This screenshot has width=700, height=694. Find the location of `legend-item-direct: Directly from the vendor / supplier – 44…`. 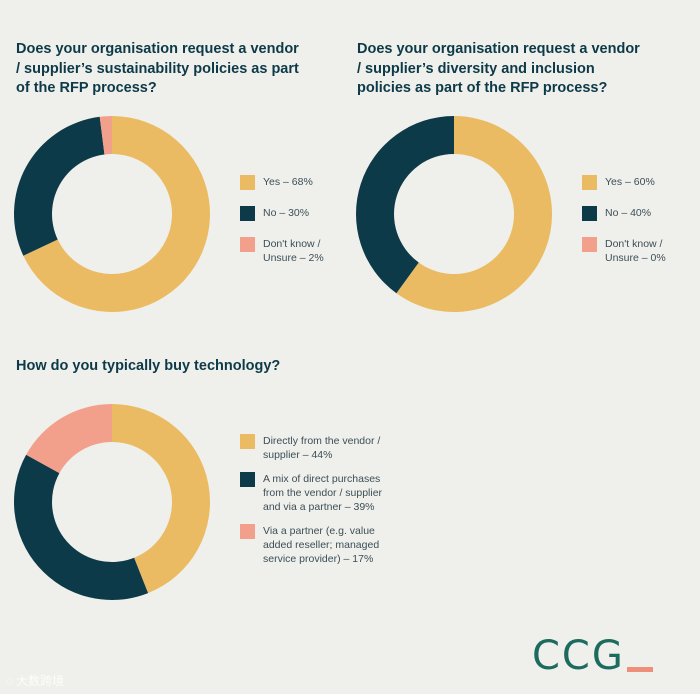

legend-item-direct: Directly from the vendor / supplier – 44… is located at coordinates (335, 448).